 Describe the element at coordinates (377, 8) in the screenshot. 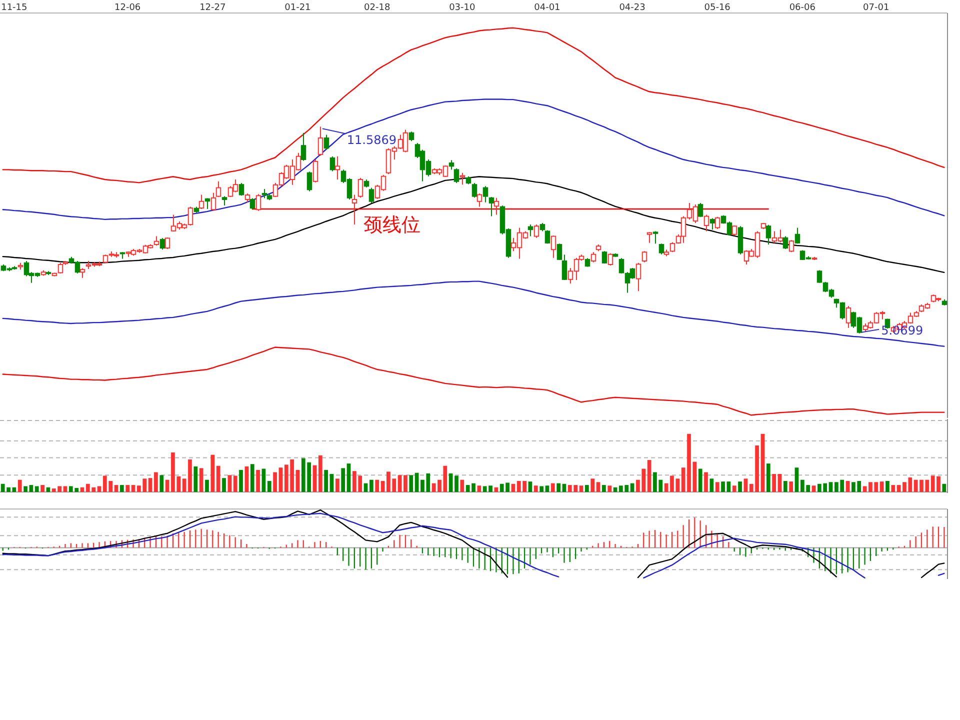

I see `x-tick-label: 02-18` at that location.